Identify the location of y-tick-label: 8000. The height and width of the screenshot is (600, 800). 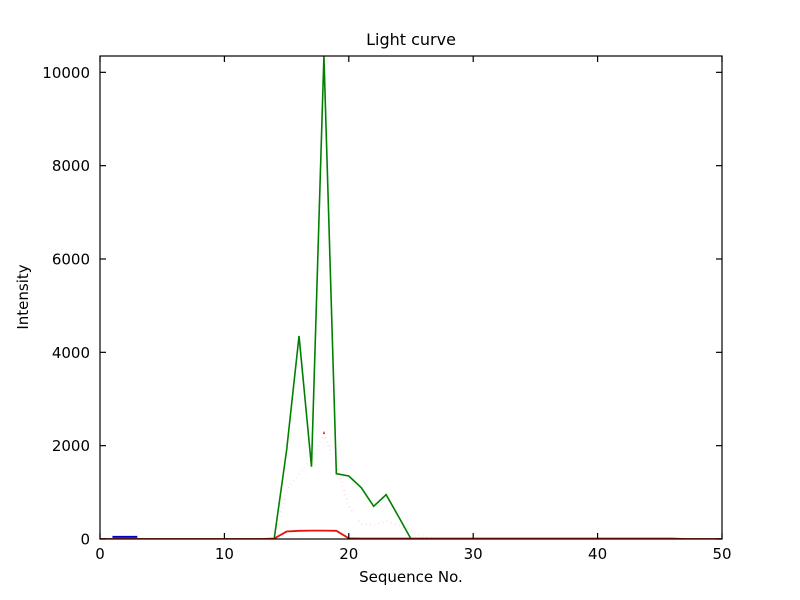
(71, 166).